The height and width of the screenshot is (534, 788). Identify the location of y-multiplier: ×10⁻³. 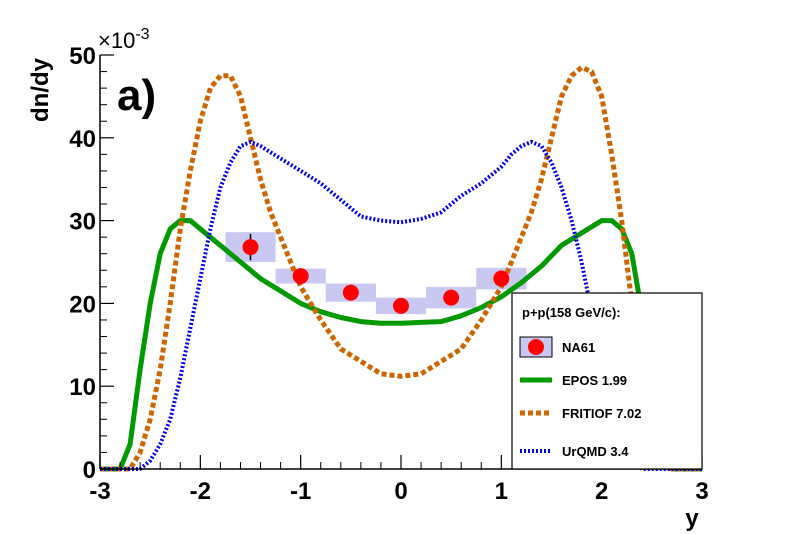
(124, 39).